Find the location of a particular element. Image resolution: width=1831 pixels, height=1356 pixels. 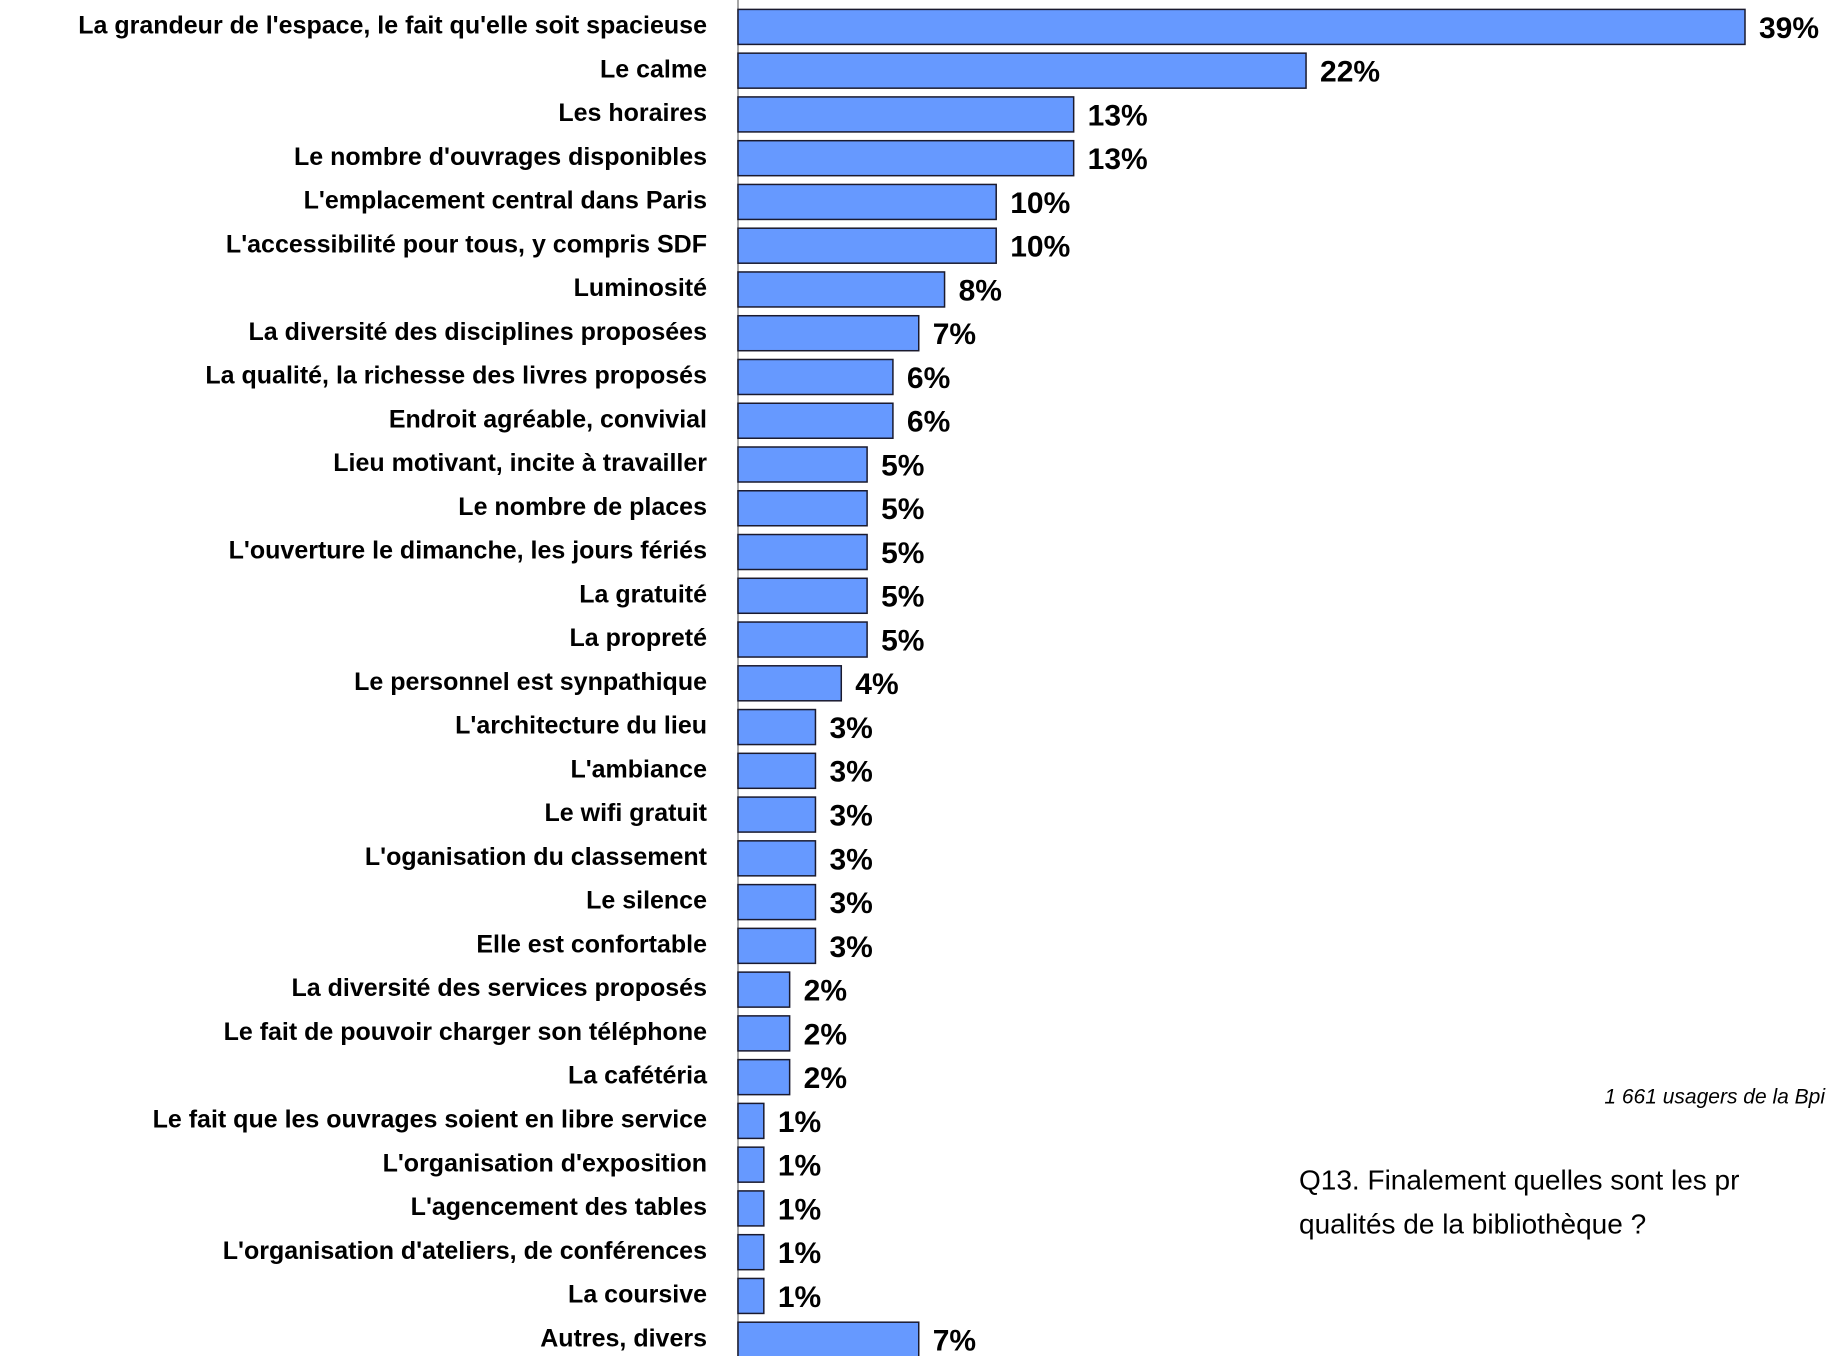

value-label: 8% is located at coordinates (980, 290).